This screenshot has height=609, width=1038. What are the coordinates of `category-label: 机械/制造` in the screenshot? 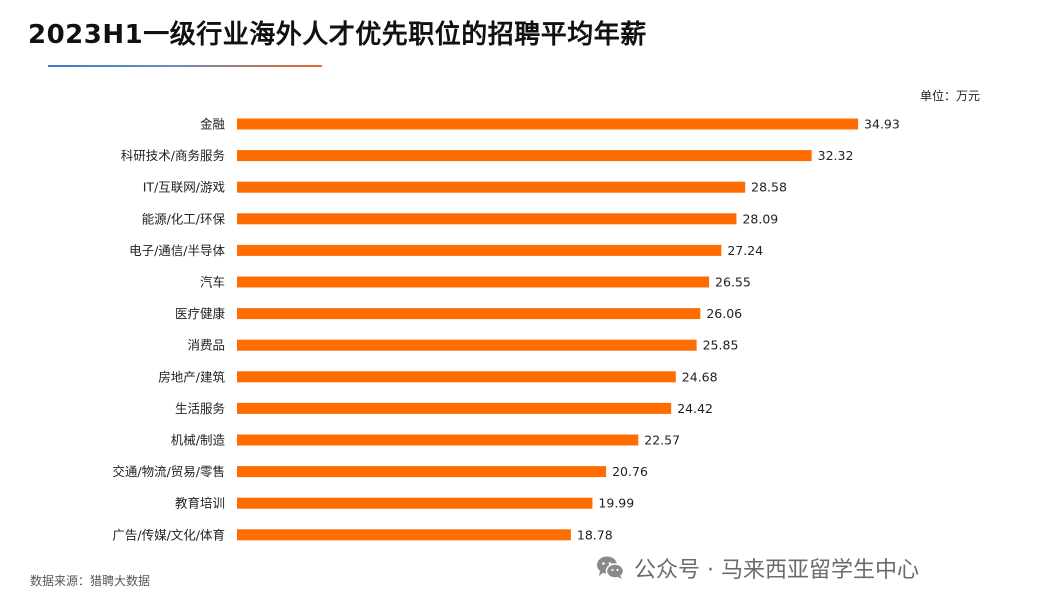 It's located at (198, 440).